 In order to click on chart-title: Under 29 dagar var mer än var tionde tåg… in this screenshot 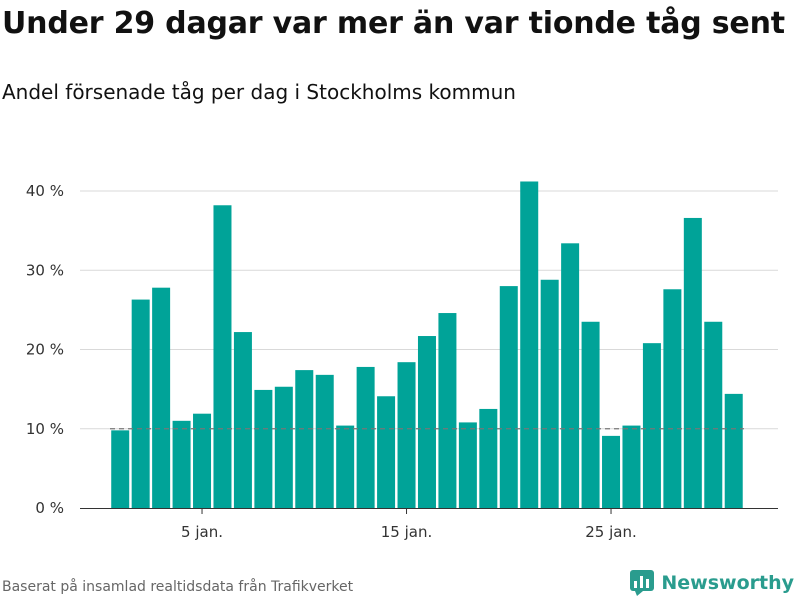, I will do `click(393, 23)`.